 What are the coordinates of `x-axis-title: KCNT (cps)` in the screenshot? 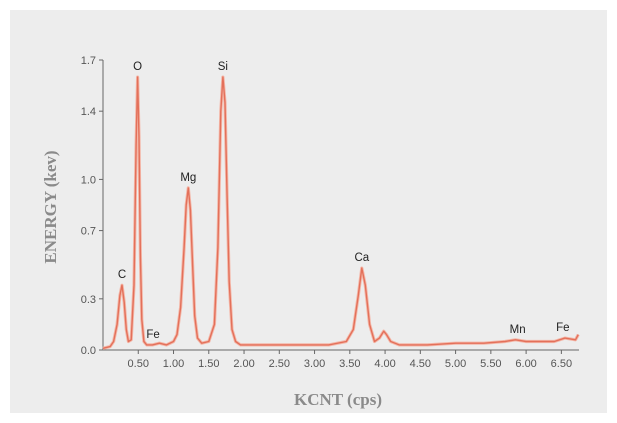 It's located at (338, 399).